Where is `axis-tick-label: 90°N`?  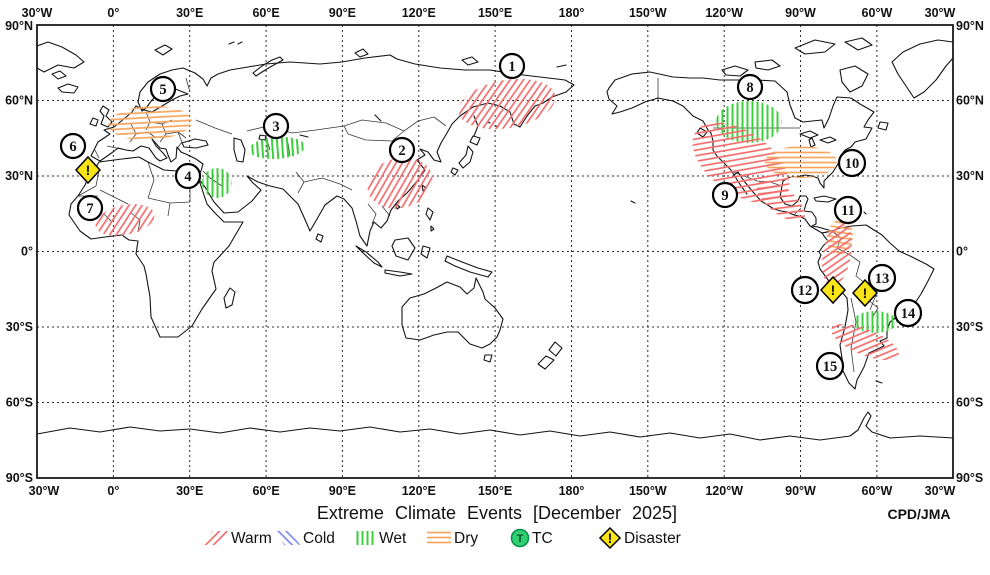 axis-tick-label: 90°N is located at coordinates (19, 26).